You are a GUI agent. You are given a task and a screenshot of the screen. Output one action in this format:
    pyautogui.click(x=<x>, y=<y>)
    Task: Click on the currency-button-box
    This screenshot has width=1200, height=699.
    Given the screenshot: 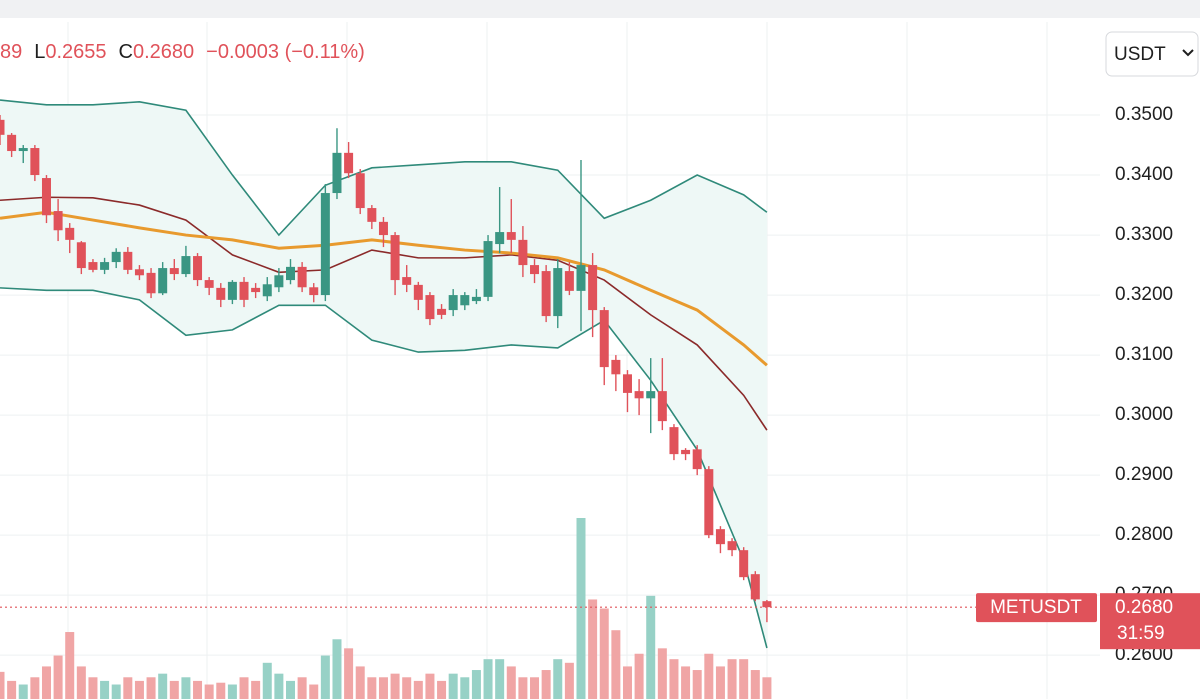 What is the action you would take?
    pyautogui.click(x=1152, y=54)
    